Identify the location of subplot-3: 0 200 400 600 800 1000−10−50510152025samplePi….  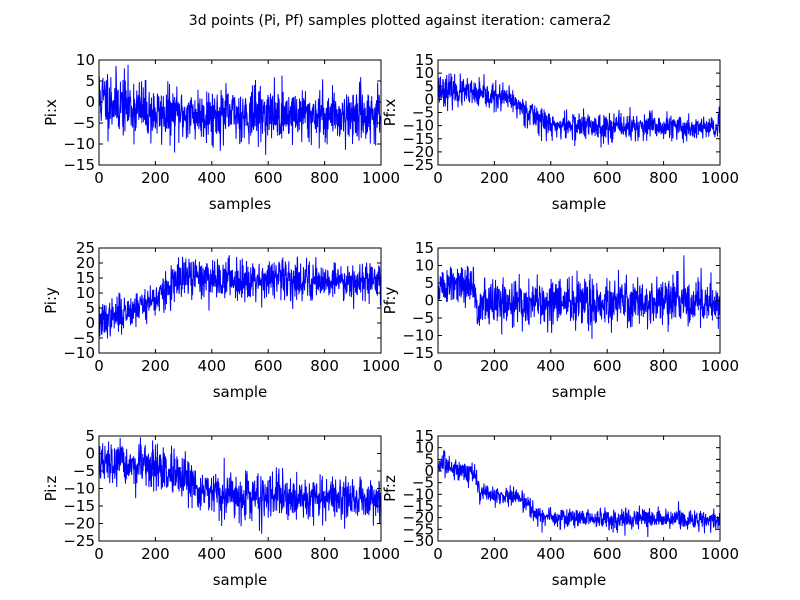
(221, 320).